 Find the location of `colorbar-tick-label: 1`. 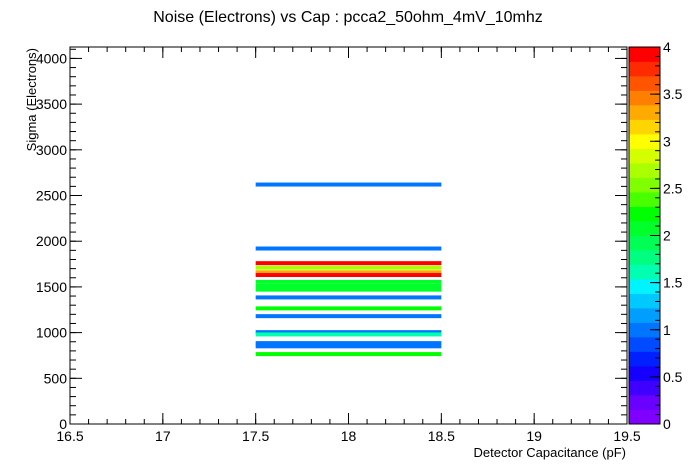

colorbar-tick-label: 1 is located at coordinates (667, 330).